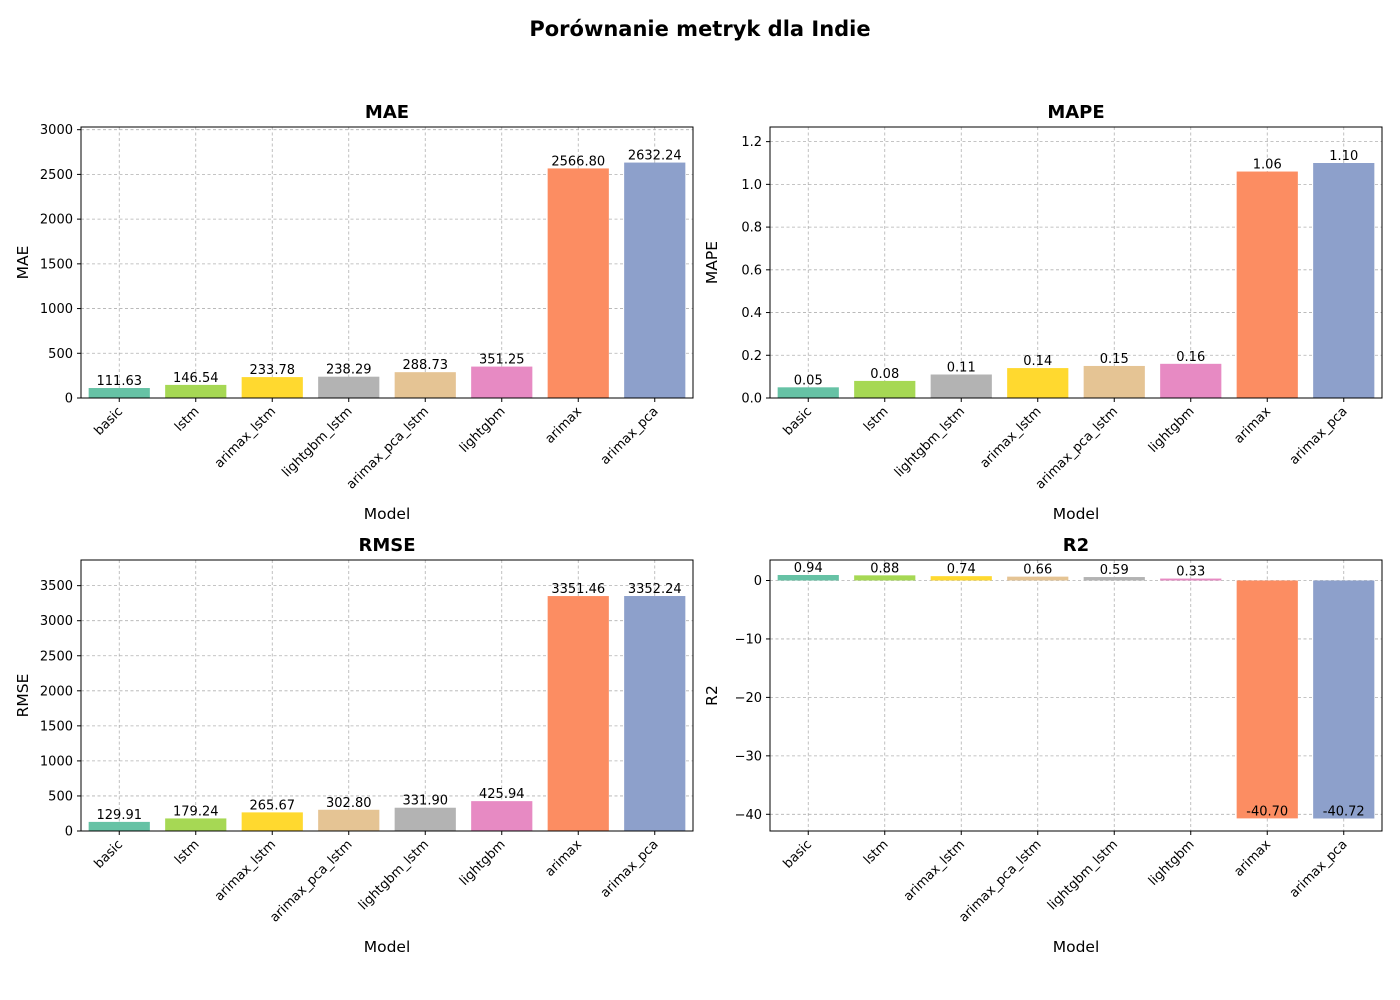 This screenshot has height=1000, width=1400. I want to click on y-tick-label: 0.8, so click(751, 228).